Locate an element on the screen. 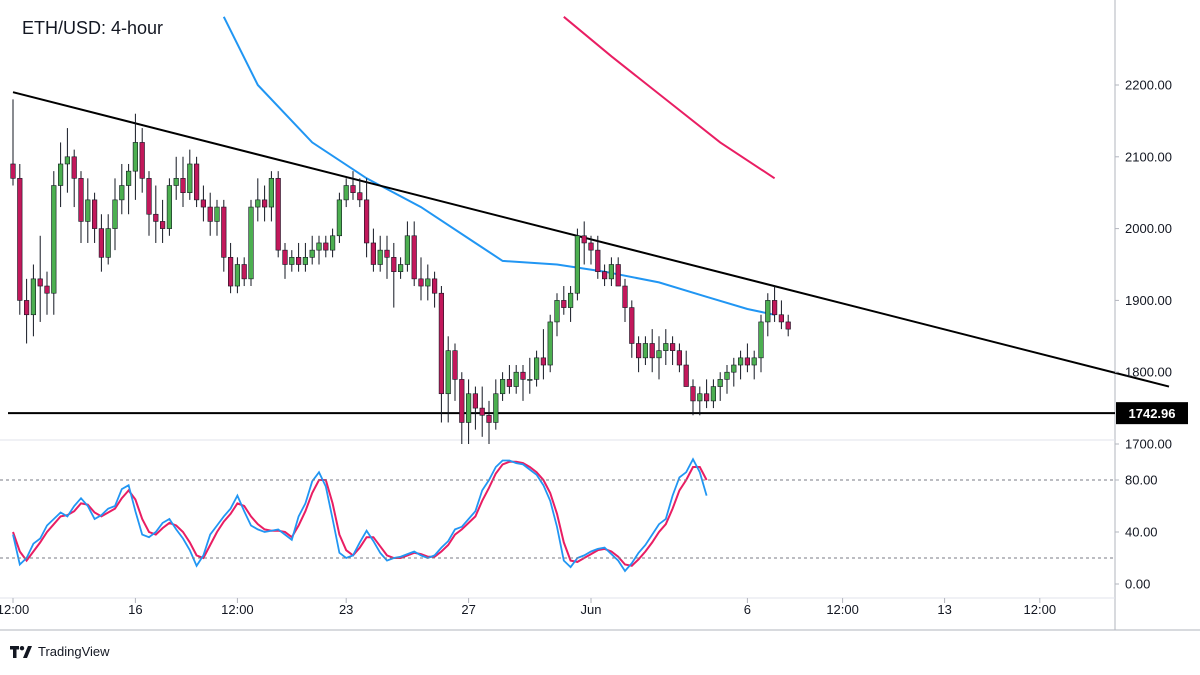  stochastic-d-line is located at coordinates (360, 513).